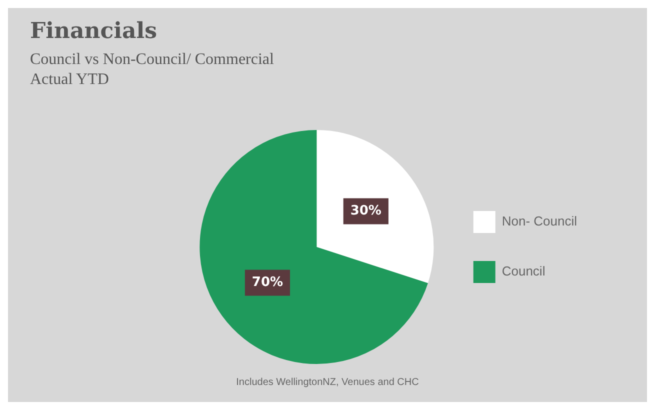  I want to click on chart-title: Financials, so click(93, 31).